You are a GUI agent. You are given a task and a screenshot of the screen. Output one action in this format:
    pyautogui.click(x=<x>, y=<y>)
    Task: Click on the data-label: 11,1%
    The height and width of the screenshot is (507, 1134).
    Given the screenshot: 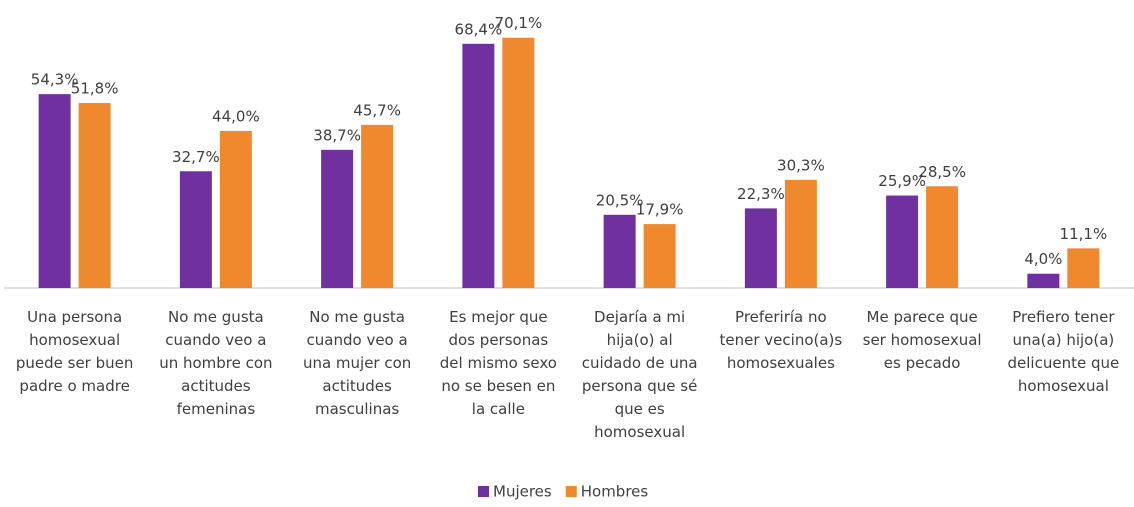 What is the action you would take?
    pyautogui.click(x=1084, y=234)
    